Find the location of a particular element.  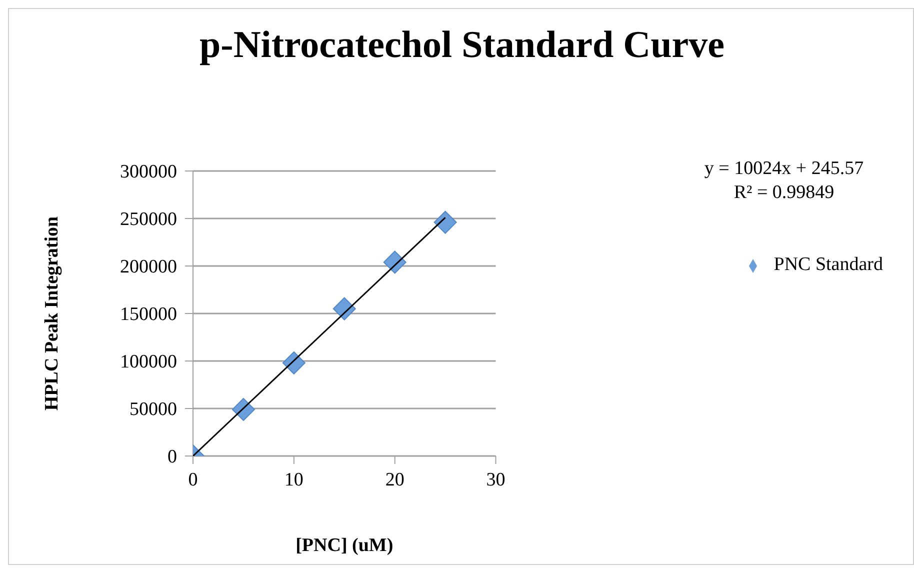

x-tick-label: 30 is located at coordinates (496, 479).